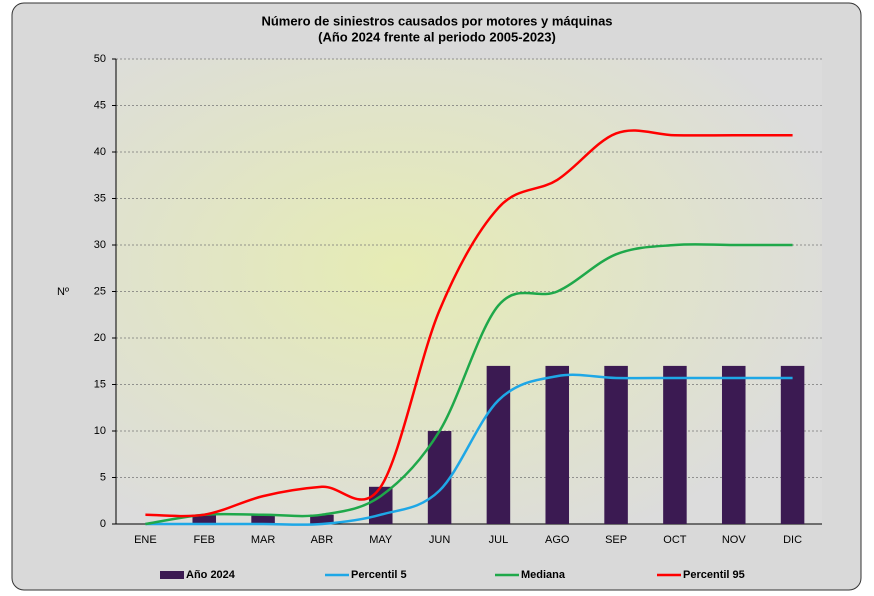  I want to click on legend-label: Mediana, so click(543, 575).